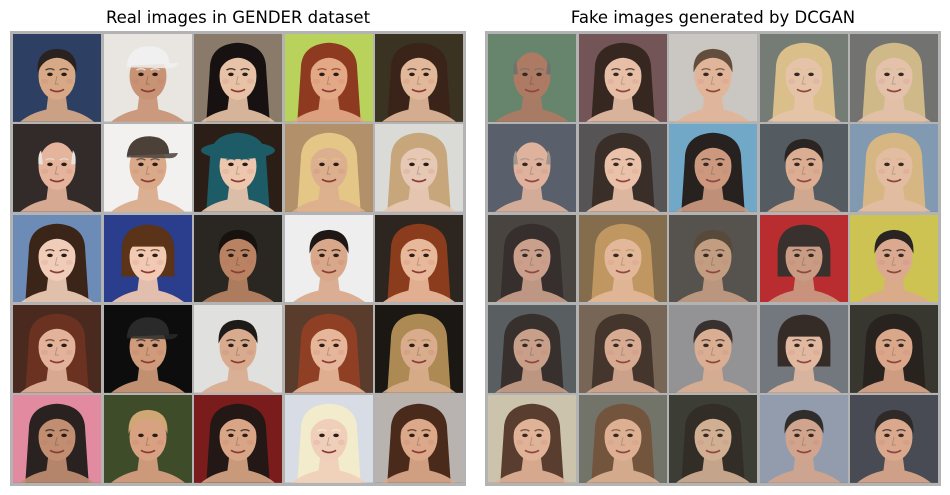  What do you see at coordinates (238, 17) in the screenshot?
I see `real-images-title: Real images in GENDER dataset` at bounding box center [238, 17].